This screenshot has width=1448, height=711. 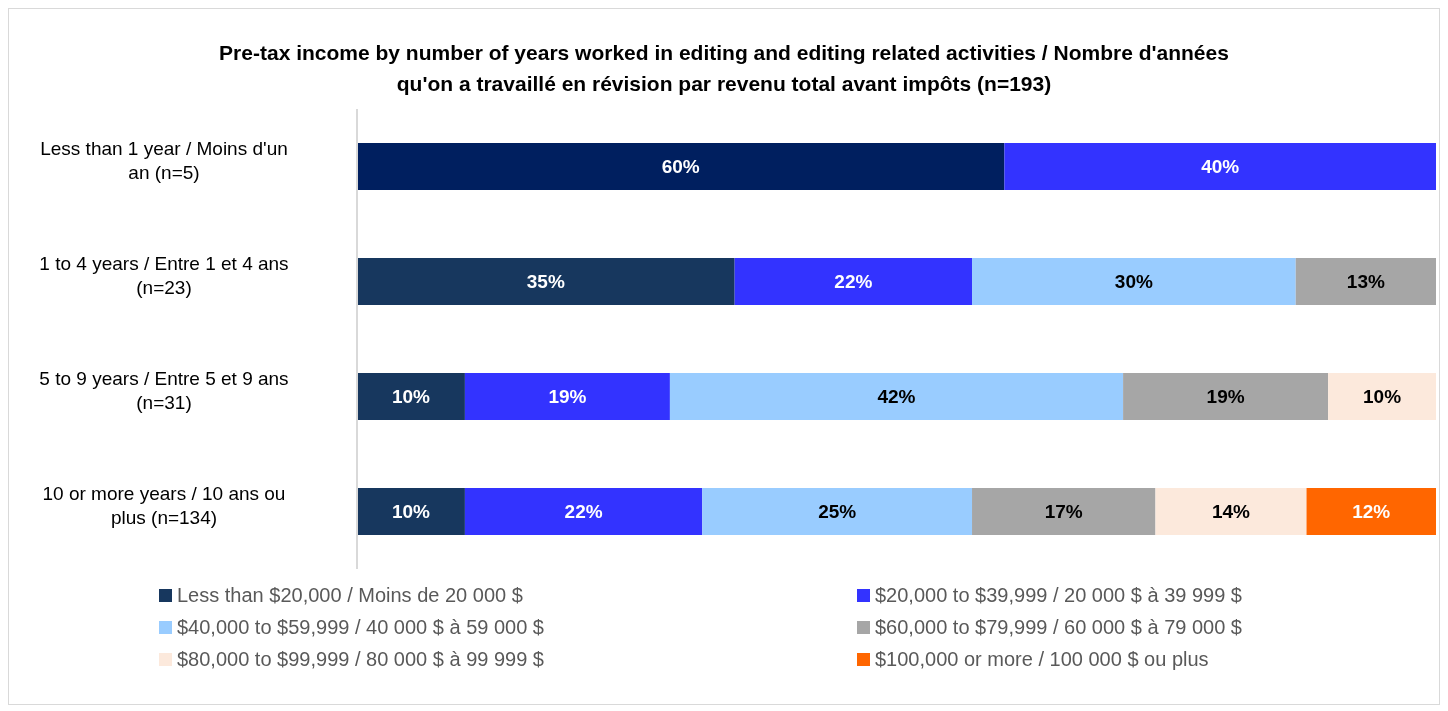 What do you see at coordinates (350, 595) in the screenshot?
I see `legend-label: Less than $20,000 / Moins de 20 000 $` at bounding box center [350, 595].